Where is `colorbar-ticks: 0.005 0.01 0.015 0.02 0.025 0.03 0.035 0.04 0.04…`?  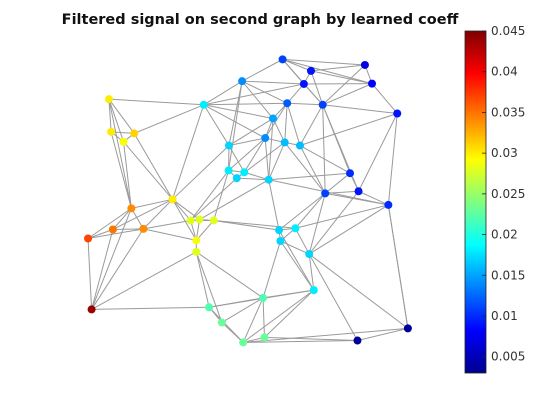
colorbar-ticks: 0.005 0.01 0.015 0.02 0.025 0.03 0.035 0.04 0.04… is located at coordinates (503, 194).